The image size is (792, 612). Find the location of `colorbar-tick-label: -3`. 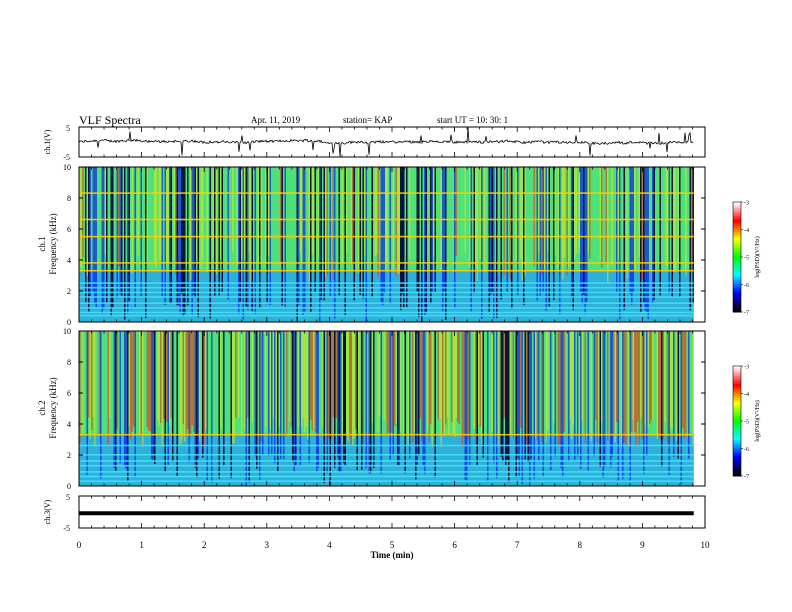

colorbar-tick-label: -3 is located at coordinates (746, 204).